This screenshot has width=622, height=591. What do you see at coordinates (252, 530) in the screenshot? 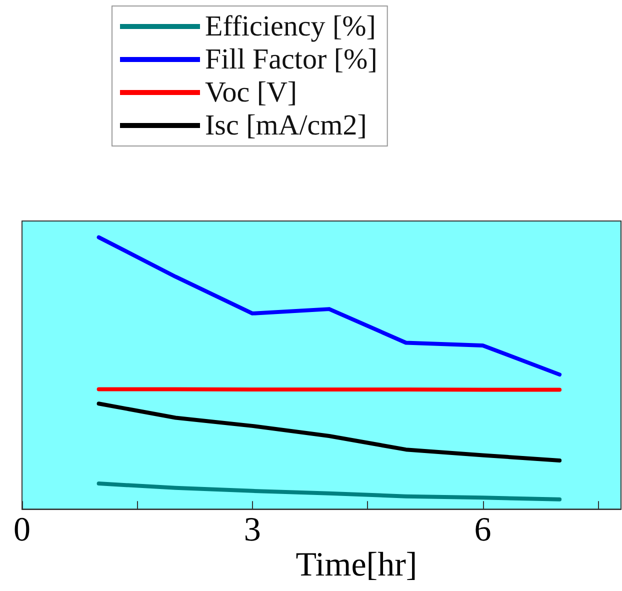
I see `x-tick-label: 3` at bounding box center [252, 530].